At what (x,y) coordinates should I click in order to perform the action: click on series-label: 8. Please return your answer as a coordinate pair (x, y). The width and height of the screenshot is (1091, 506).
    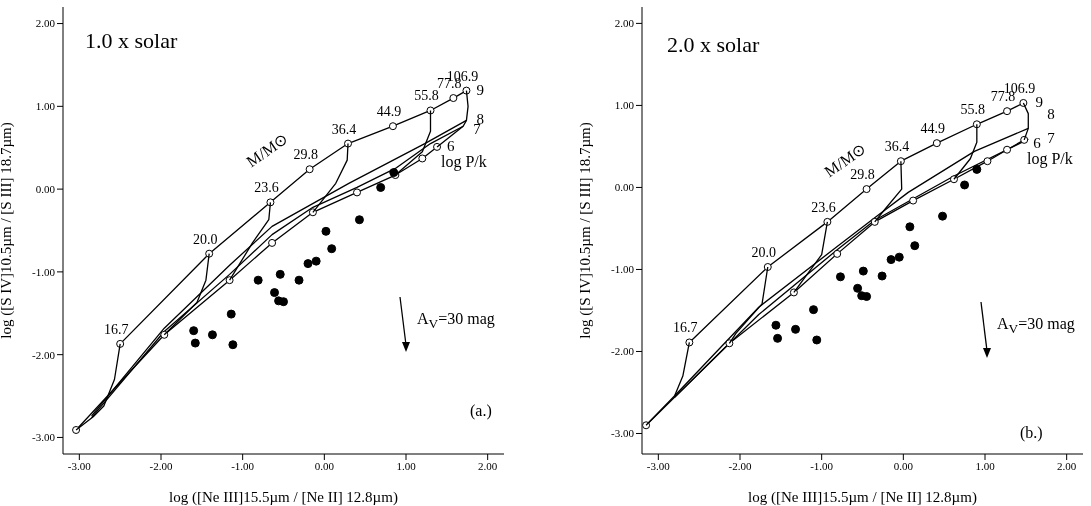
    Looking at the image, I should click on (1051, 114).